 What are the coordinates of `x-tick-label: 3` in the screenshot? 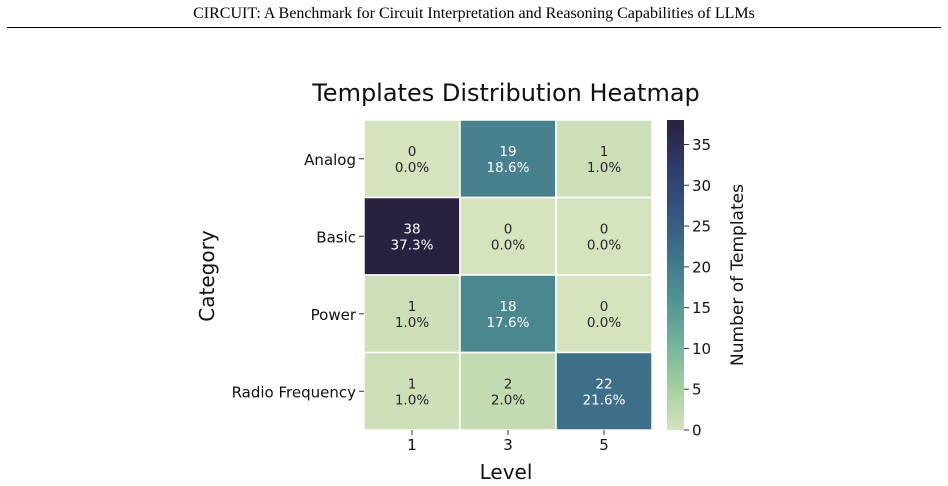 It's located at (508, 445).